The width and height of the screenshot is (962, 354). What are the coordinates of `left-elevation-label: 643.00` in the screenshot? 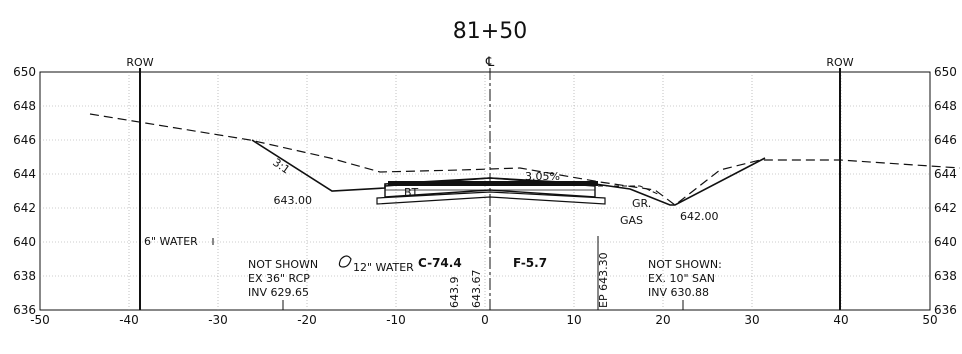 It's located at (293, 200).